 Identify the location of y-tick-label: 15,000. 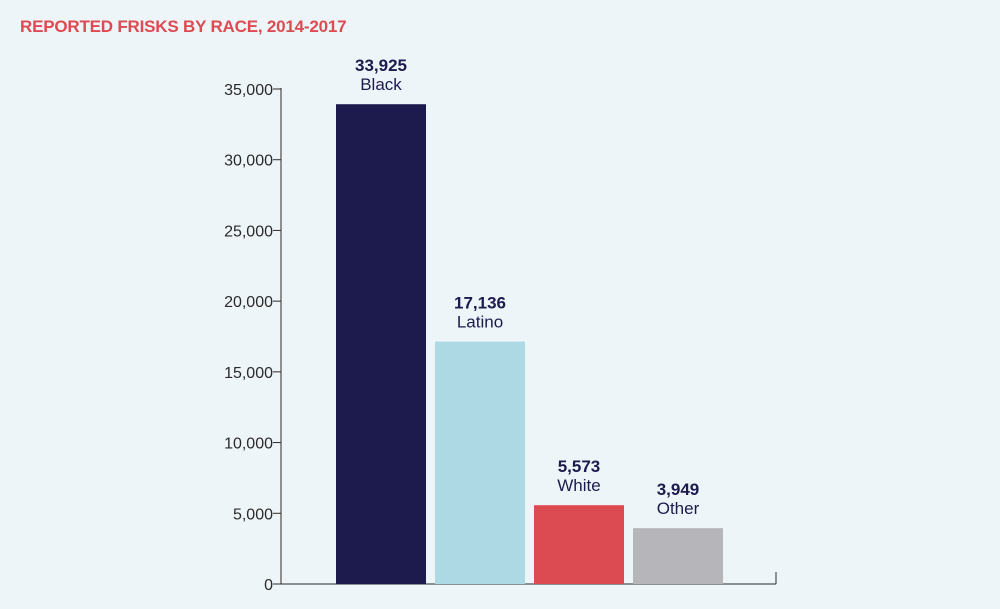
(248, 373).